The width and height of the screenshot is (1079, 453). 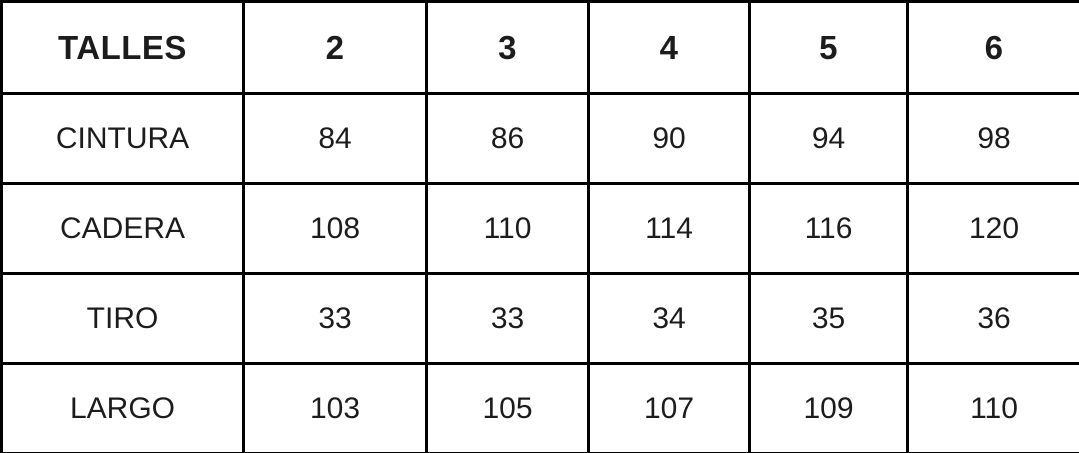 I want to click on cell-cintura-size-6: 98, so click(x=992, y=138).